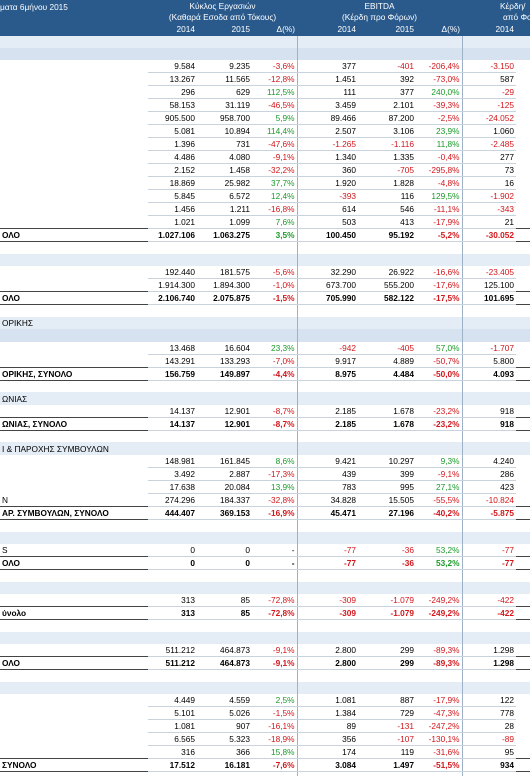  What do you see at coordinates (439, 739) in the screenshot?
I see `value-cell: -130,1%` at bounding box center [439, 739].